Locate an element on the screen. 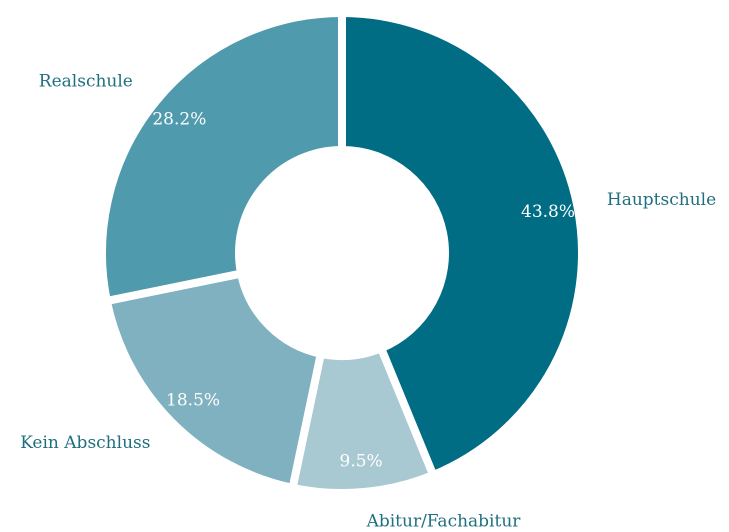 The width and height of the screenshot is (729, 532). category-label: Abitur/Fachabitur is located at coordinates (444, 521).